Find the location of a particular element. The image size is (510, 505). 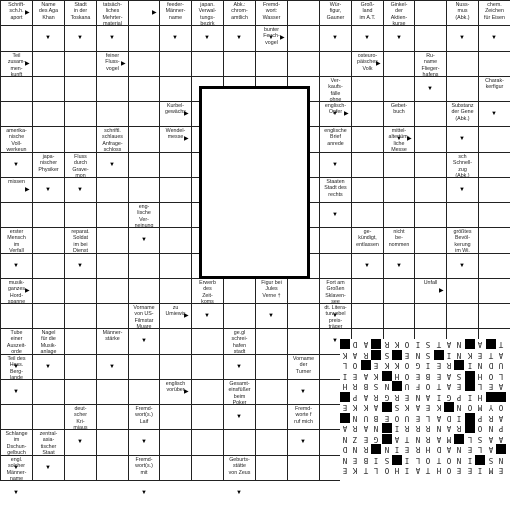

solution-letter: L is located at coordinates (428, 418).